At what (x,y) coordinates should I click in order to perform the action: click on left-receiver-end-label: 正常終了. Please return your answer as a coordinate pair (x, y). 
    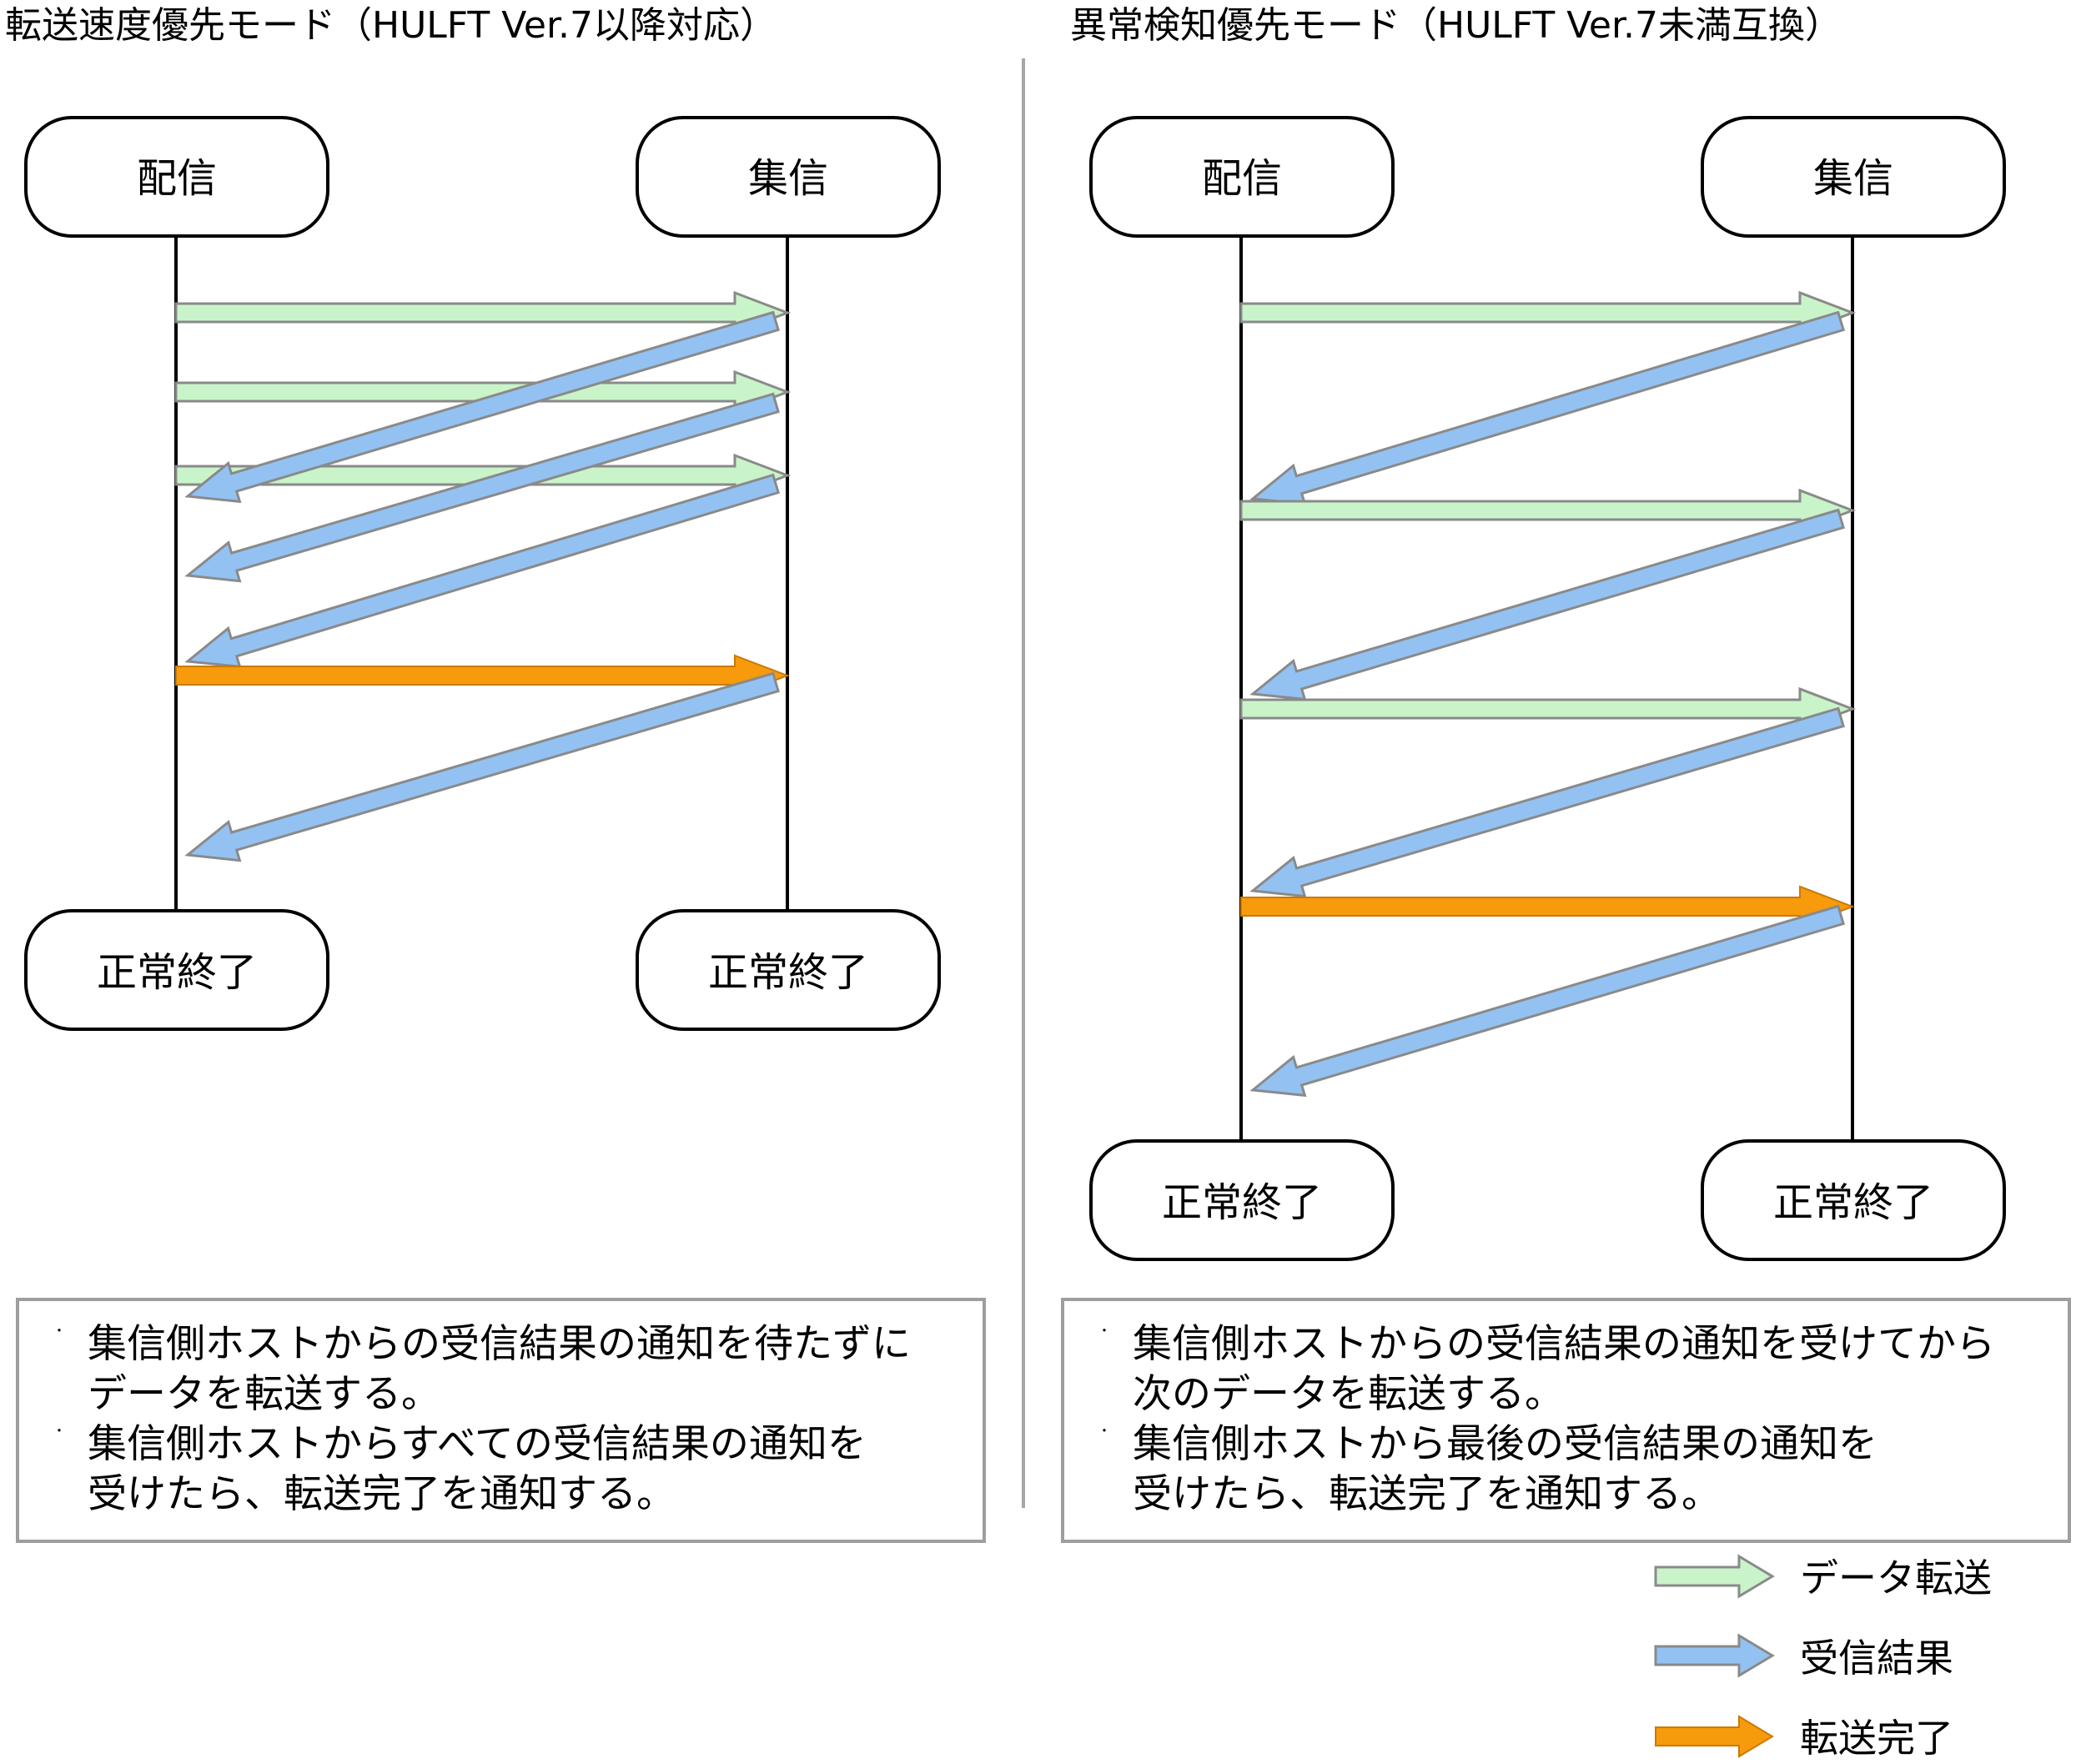
    Looking at the image, I should click on (788, 972).